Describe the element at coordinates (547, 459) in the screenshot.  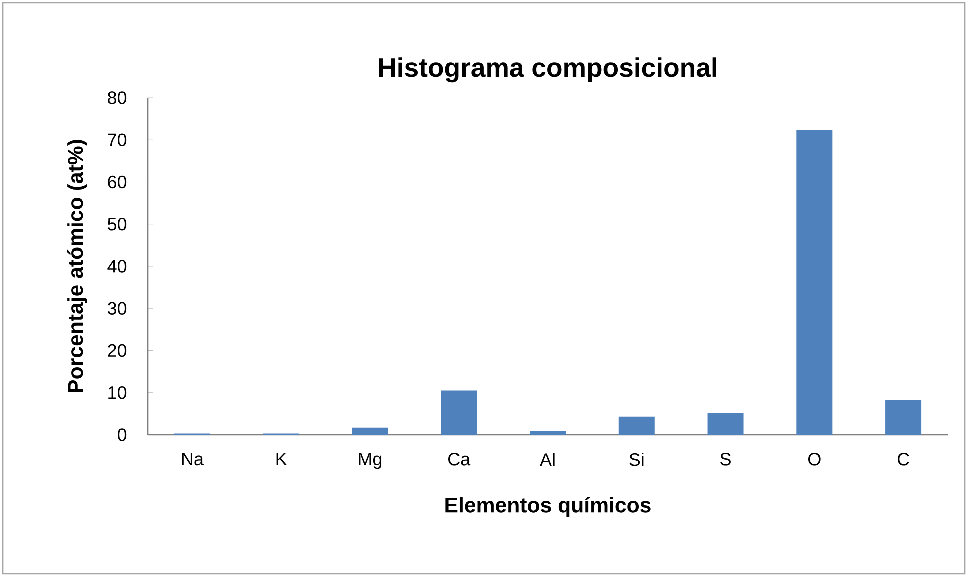
I see `x-tick-label: Al` at that location.